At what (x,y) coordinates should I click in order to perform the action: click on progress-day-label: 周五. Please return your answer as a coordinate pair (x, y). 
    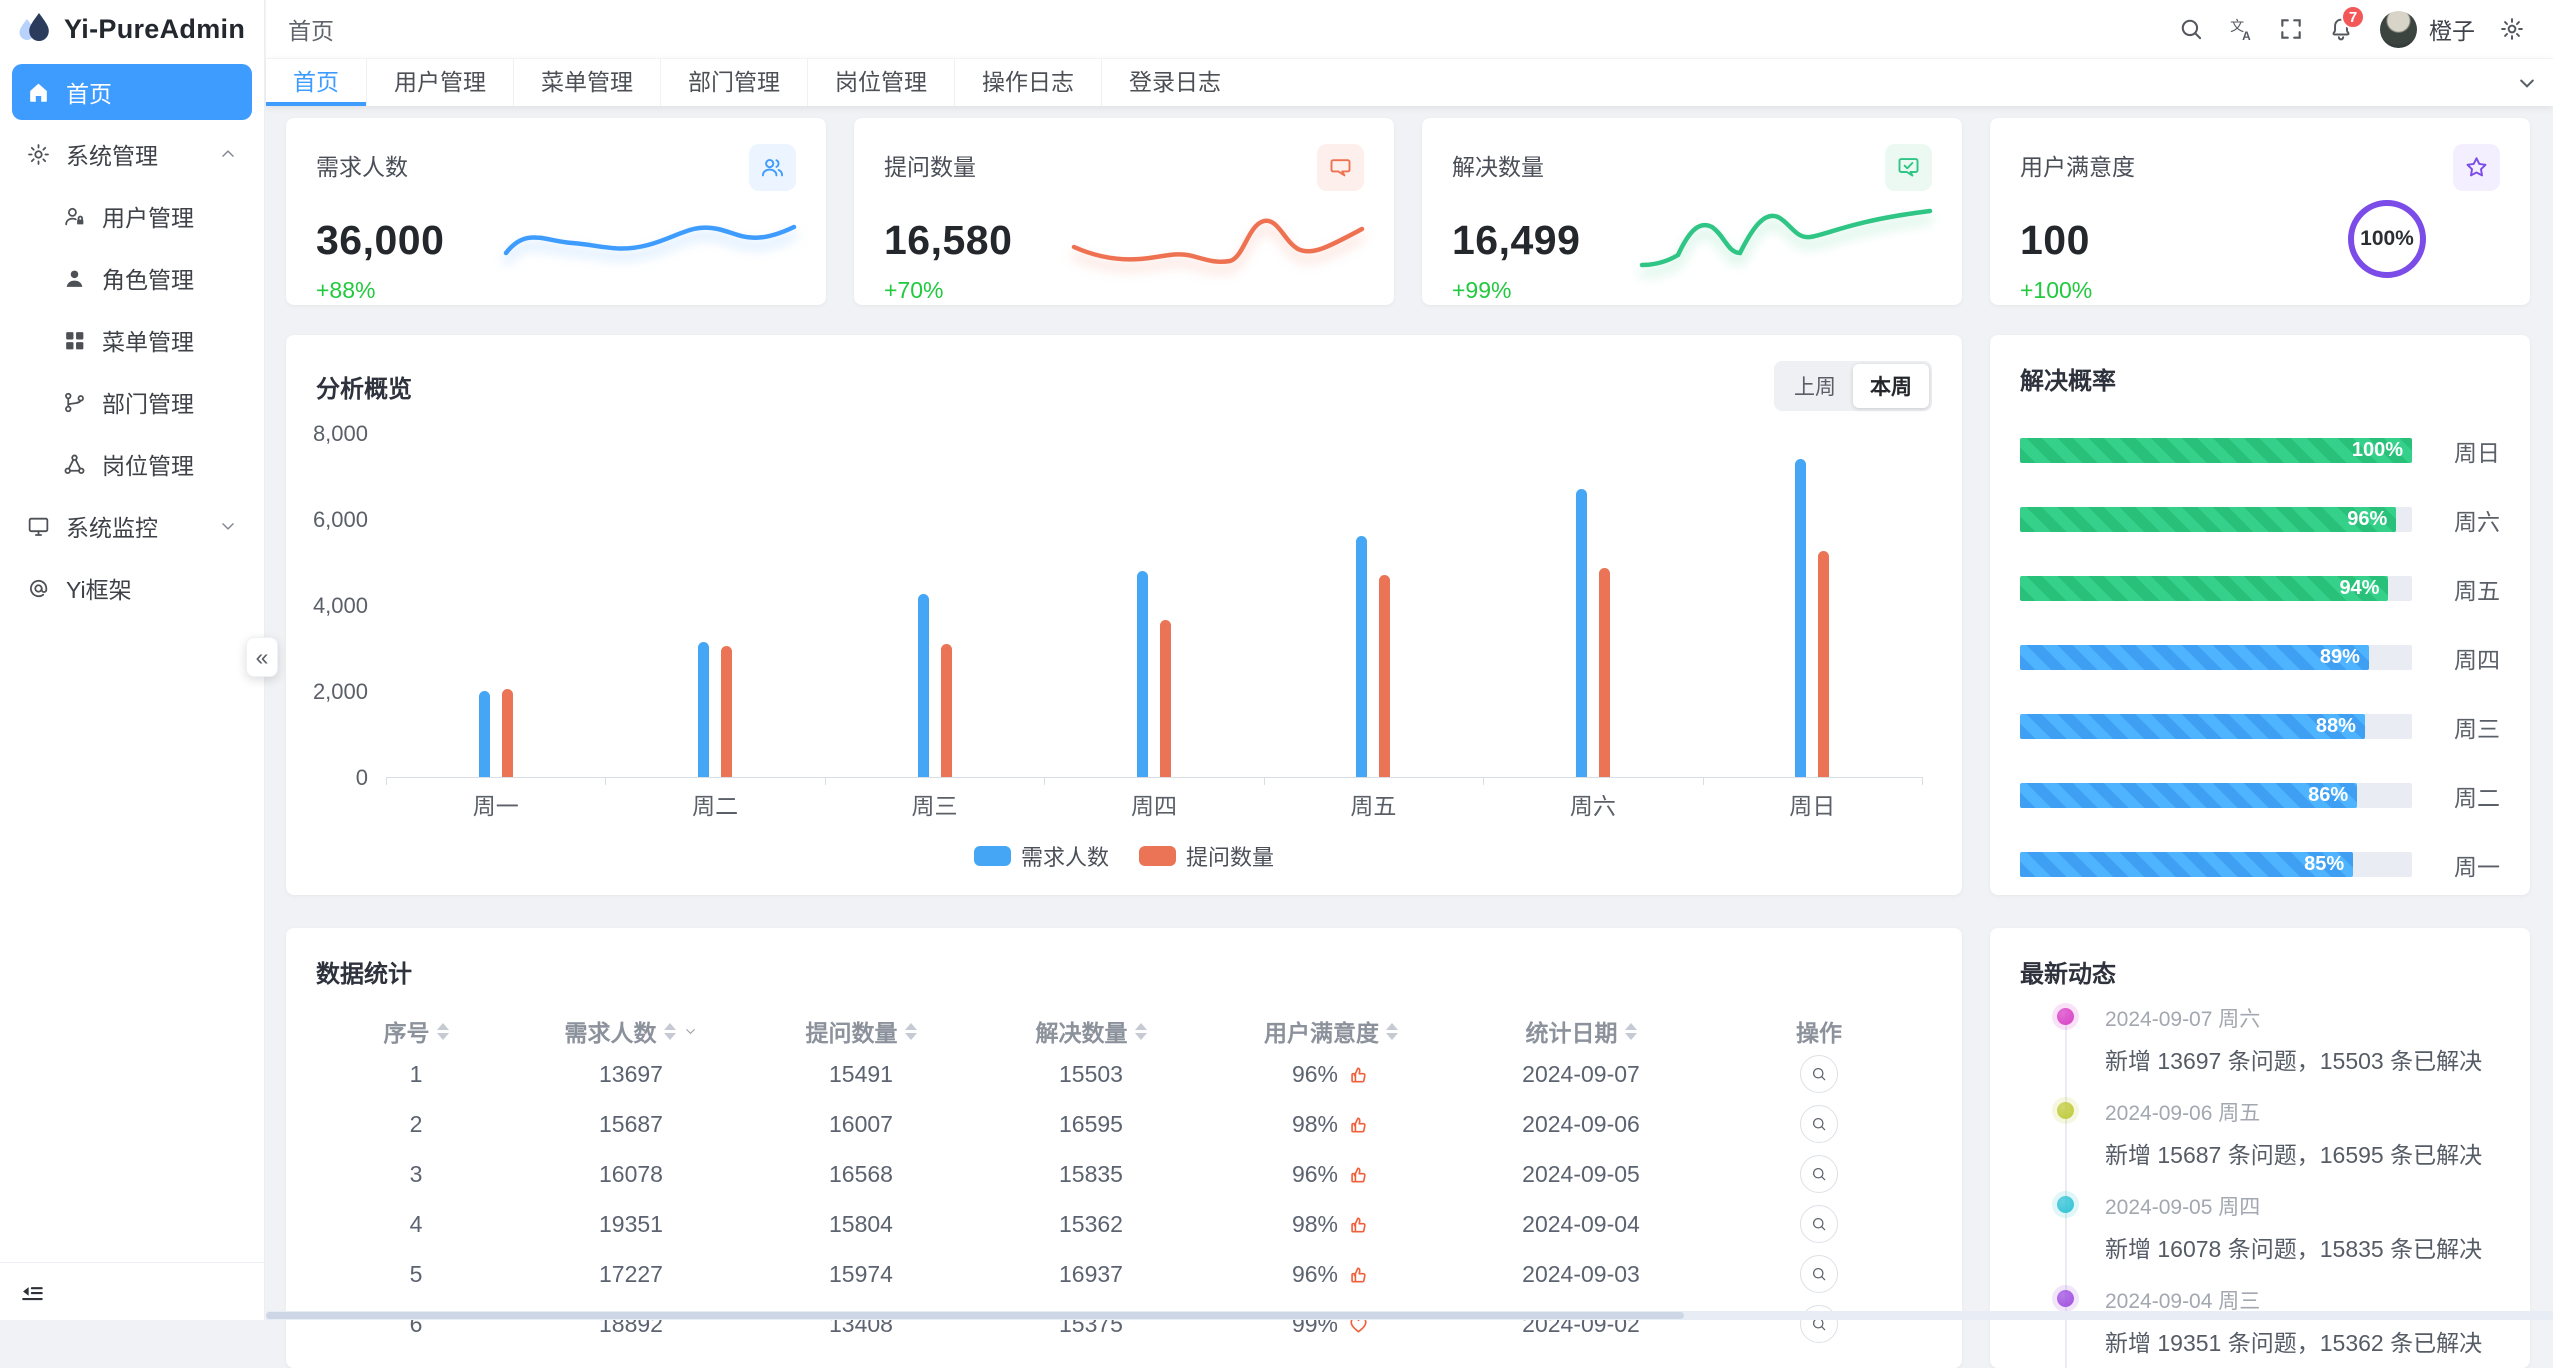
    Looking at the image, I should click on (2477, 589).